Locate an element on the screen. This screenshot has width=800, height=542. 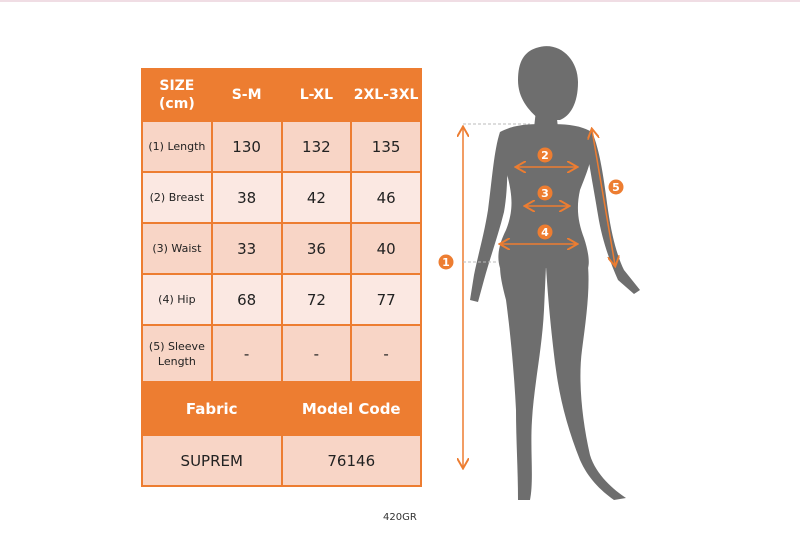
svg-text: 3 is located at coordinates (545, 193).